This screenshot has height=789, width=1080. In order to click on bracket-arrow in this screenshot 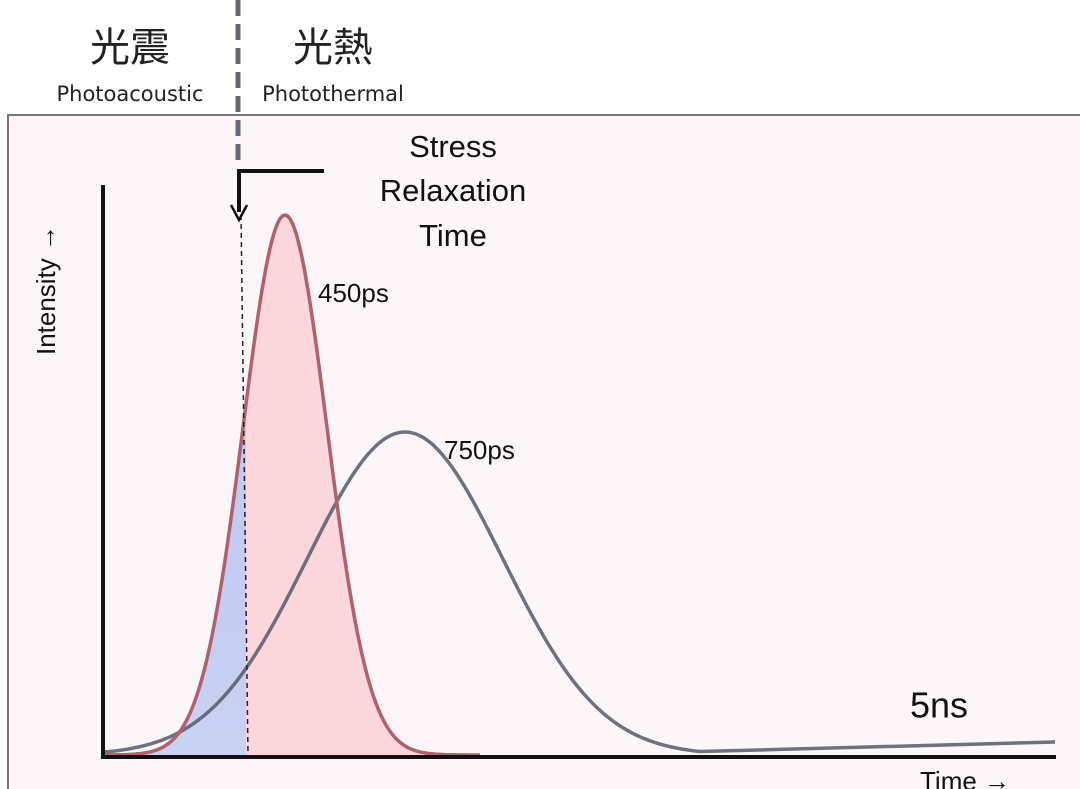, I will do `click(239, 213)`.